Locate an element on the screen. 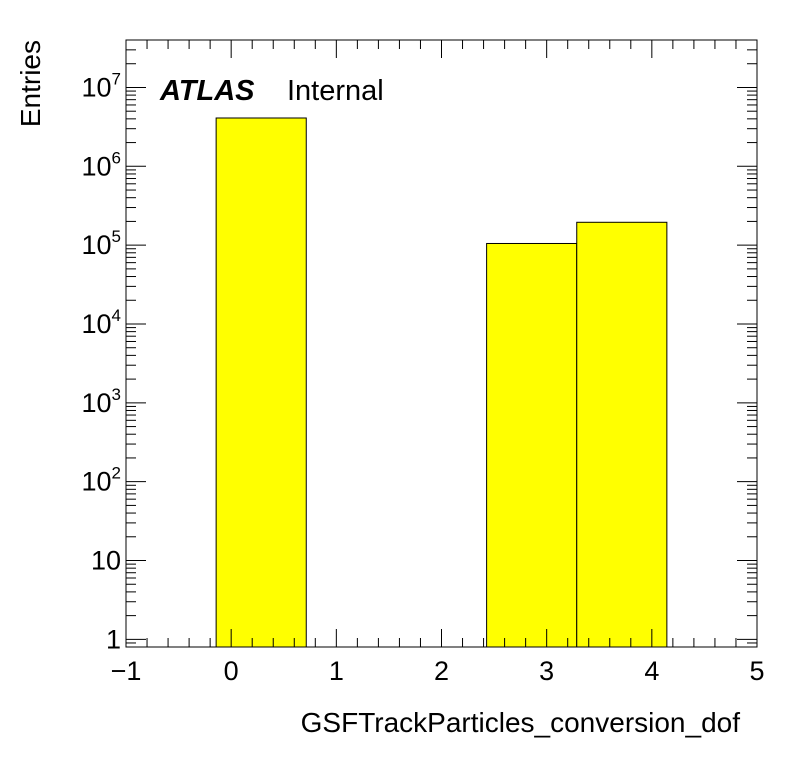 The height and width of the screenshot is (772, 796). y-tick-label: 1 is located at coordinates (113, 639).